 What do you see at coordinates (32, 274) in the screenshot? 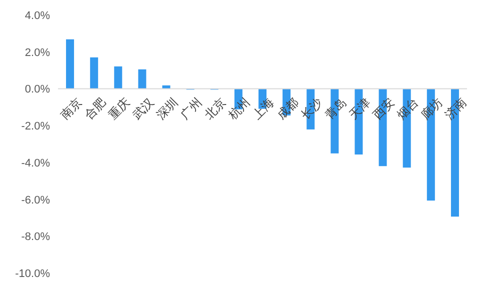
I see `y-tick-label: -10.0%` at bounding box center [32, 274].